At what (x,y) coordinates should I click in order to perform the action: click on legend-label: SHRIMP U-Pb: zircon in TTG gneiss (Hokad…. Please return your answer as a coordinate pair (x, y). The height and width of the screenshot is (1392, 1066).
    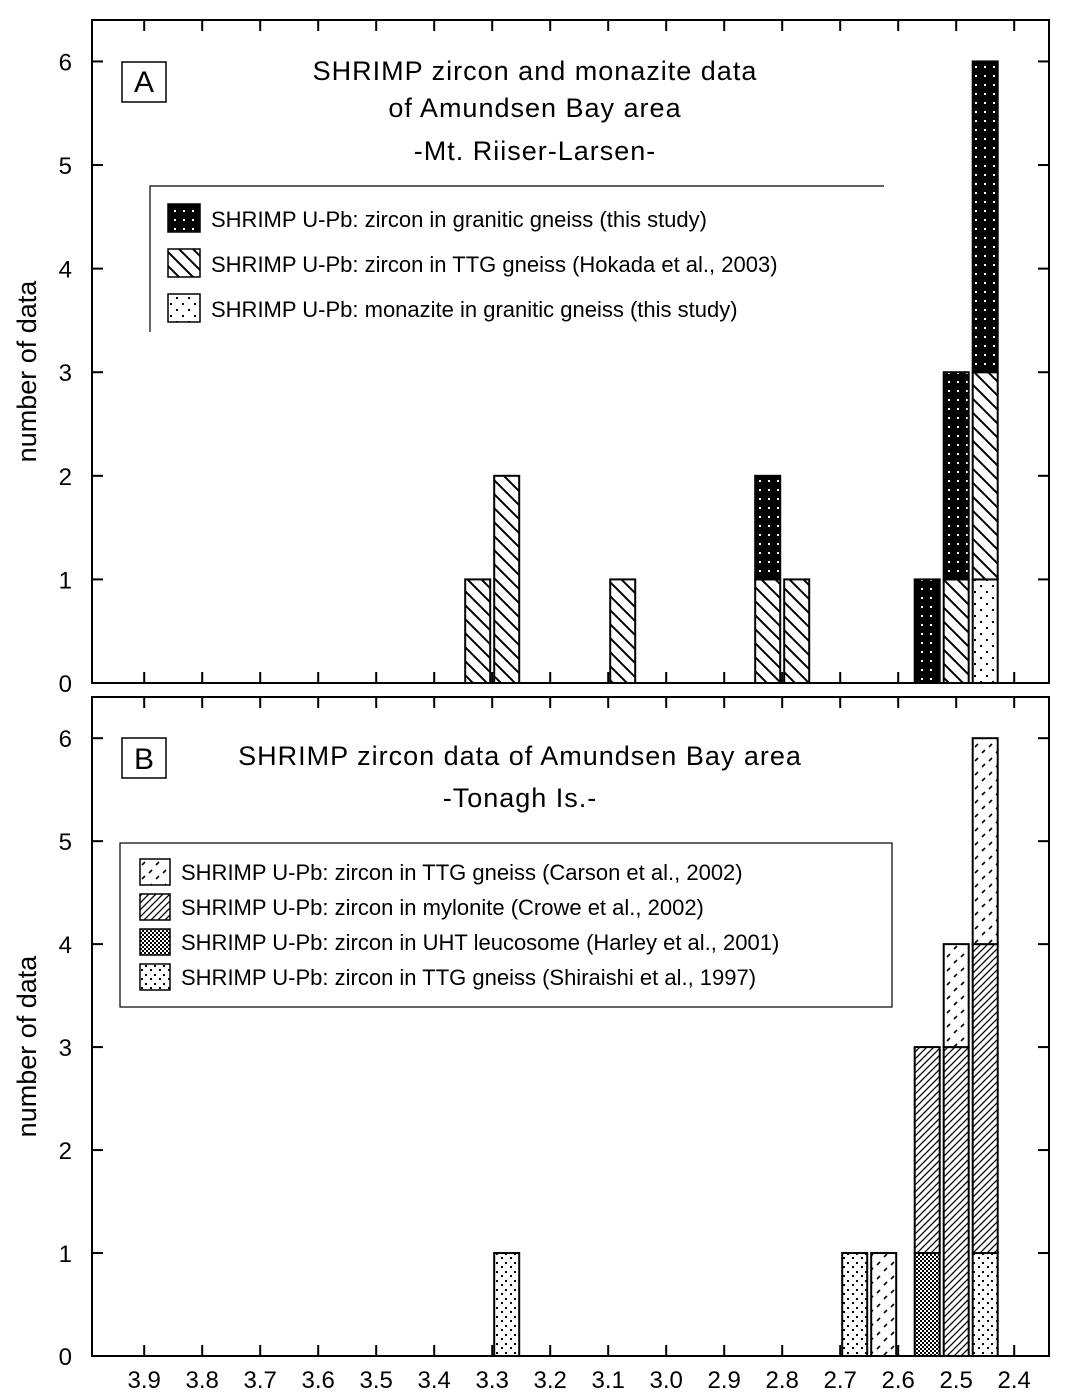
    Looking at the image, I should click on (494, 264).